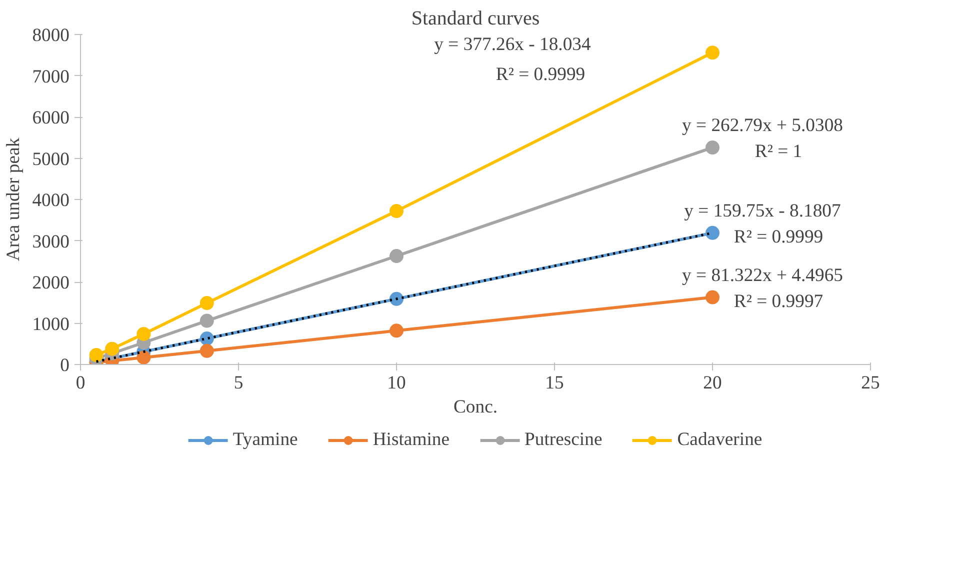 This screenshot has width=957, height=585. I want to click on legend-label: Cadaverine, so click(719, 440).